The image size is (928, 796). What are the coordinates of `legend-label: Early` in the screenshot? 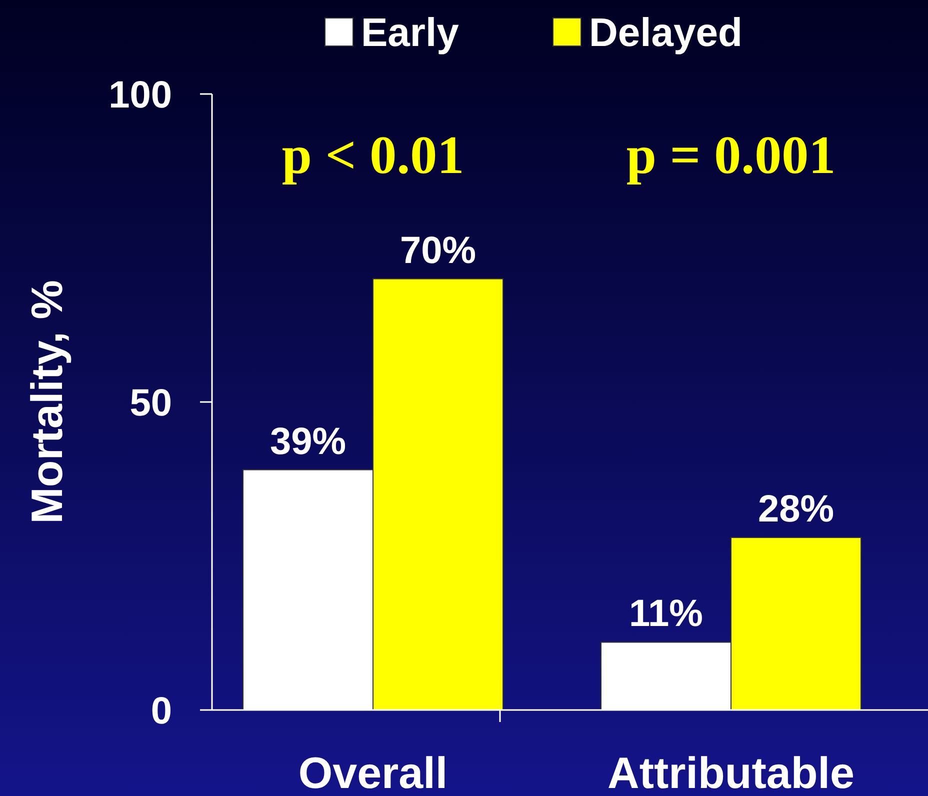 It's located at (410, 33).